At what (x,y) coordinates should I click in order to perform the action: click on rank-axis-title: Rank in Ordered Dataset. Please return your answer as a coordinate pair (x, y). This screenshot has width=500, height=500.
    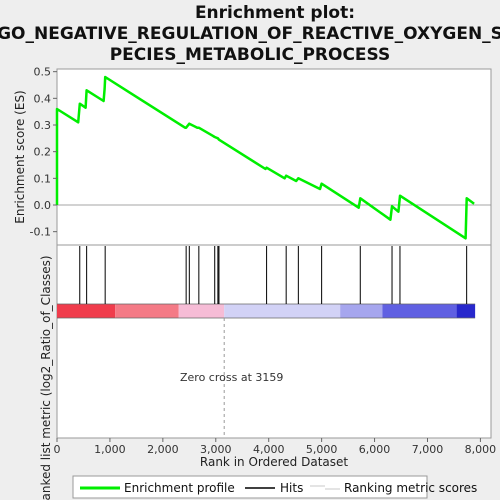
    Looking at the image, I should click on (274, 462).